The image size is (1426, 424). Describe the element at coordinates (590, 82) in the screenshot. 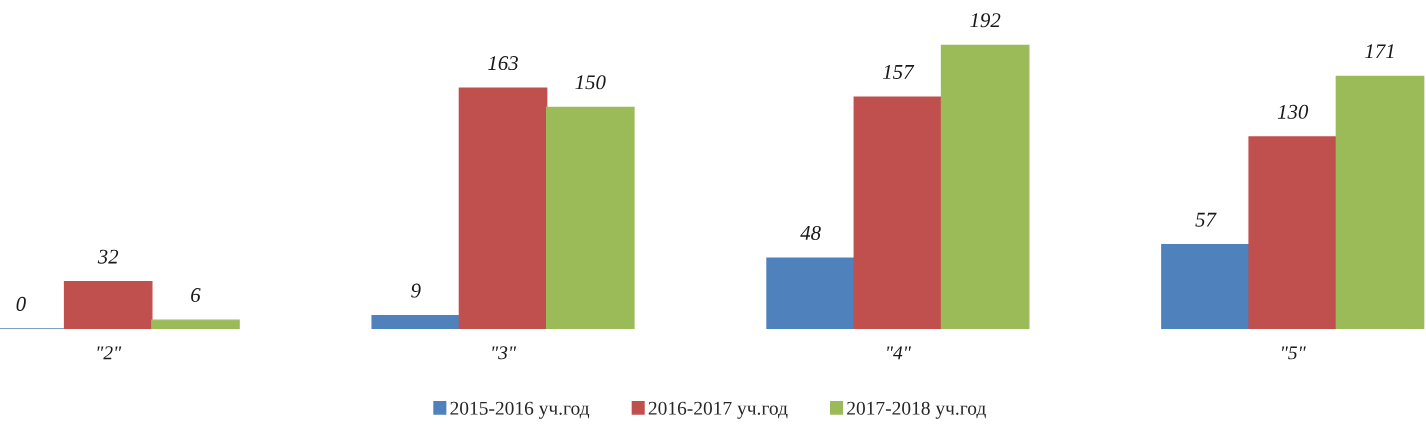

I see `data-label: 150` at that location.